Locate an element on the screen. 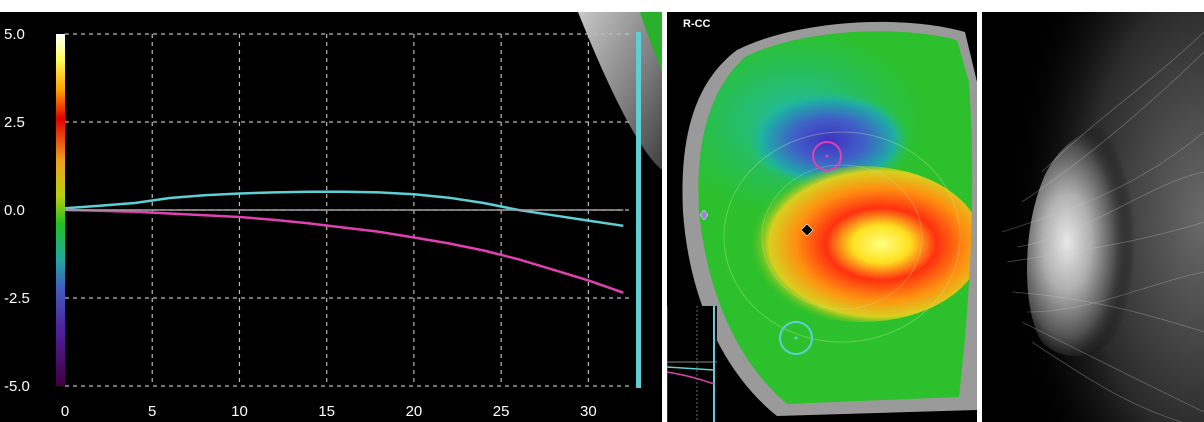 This screenshot has height=422, width=1204. series-group is located at coordinates (344, 242).